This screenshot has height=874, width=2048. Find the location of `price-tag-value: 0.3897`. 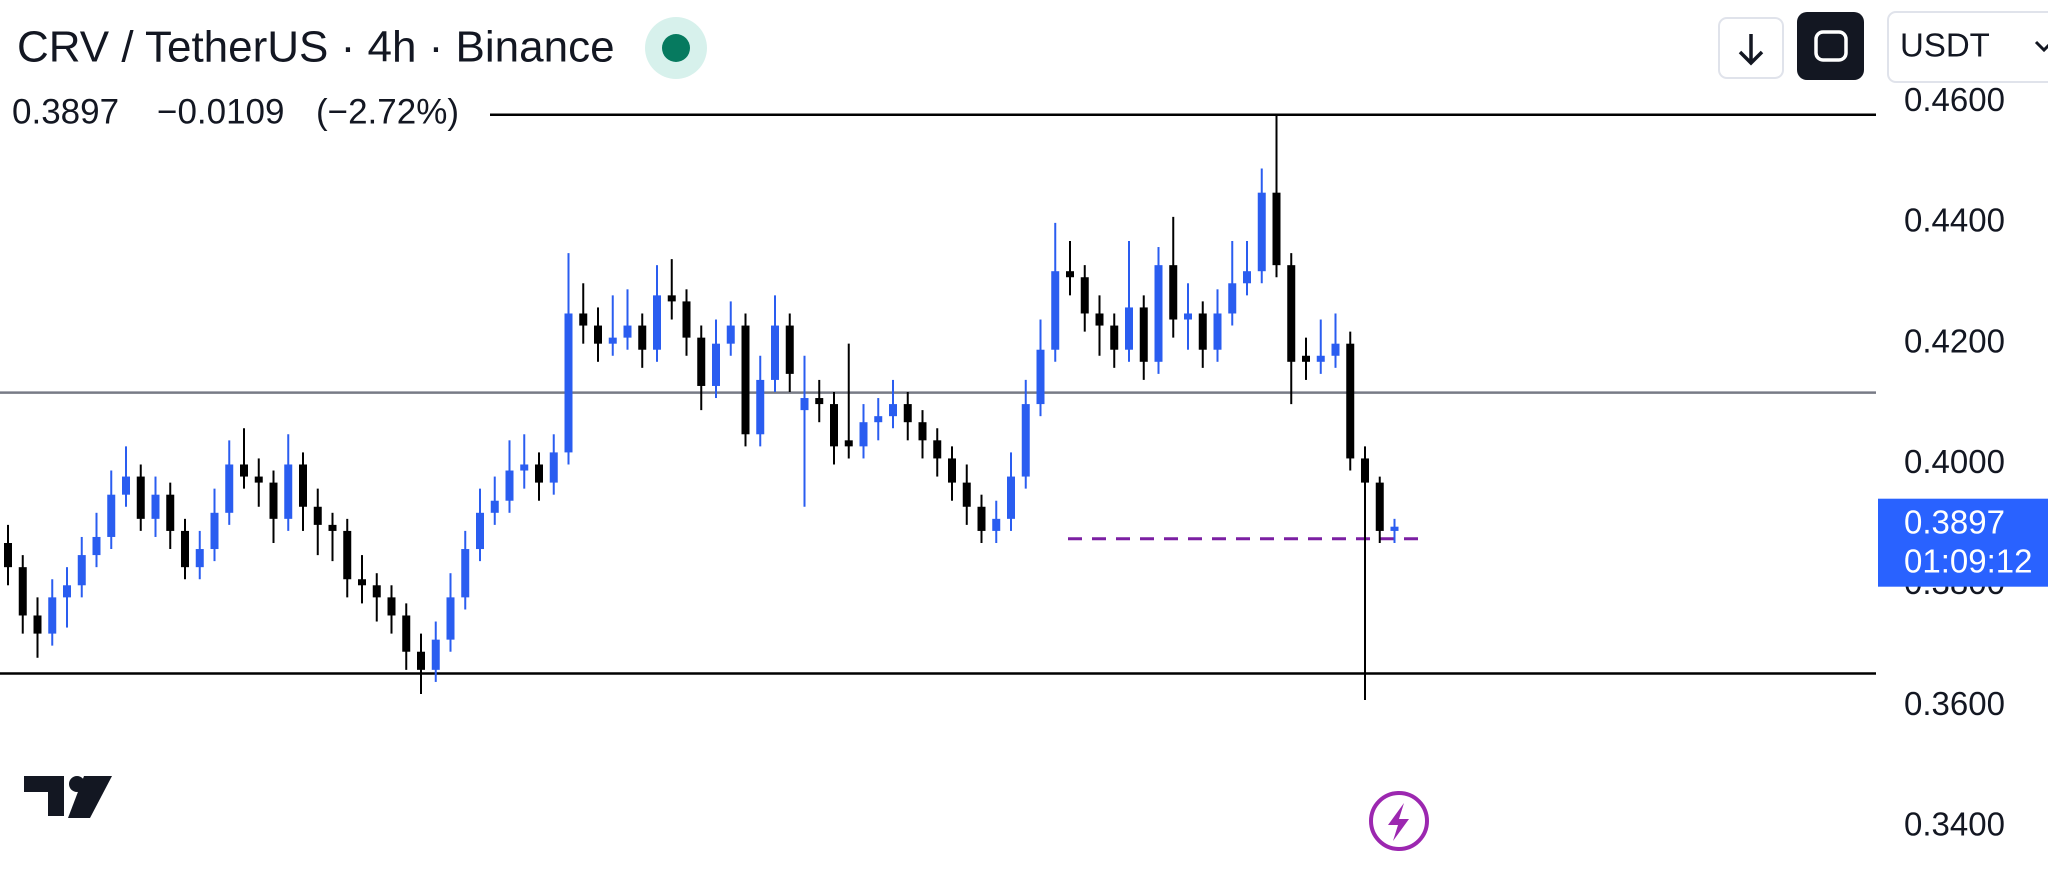

price-tag-value: 0.3897 is located at coordinates (1954, 521).